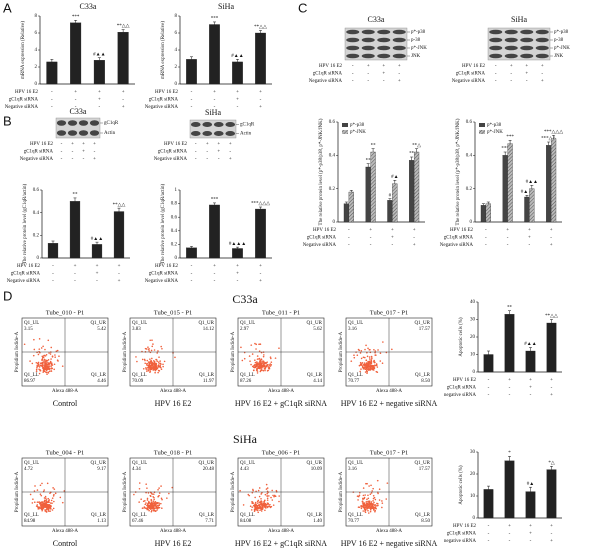 The height and width of the screenshot is (551, 600). Describe the element at coordinates (473, 302) in the screenshot. I see `y-tick-label: 40` at that location.